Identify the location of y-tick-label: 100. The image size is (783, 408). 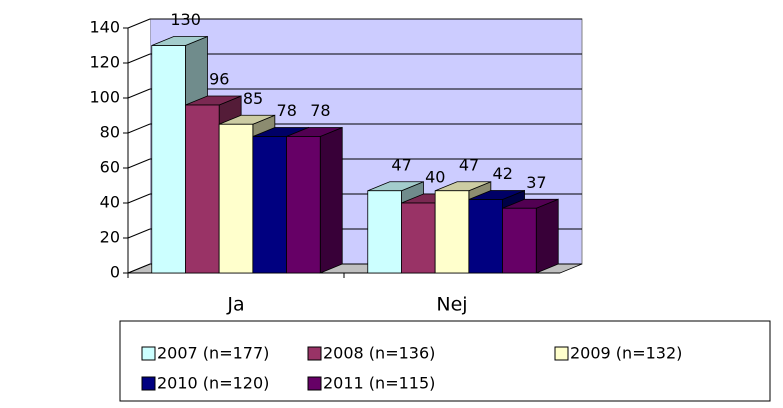
(104, 97).